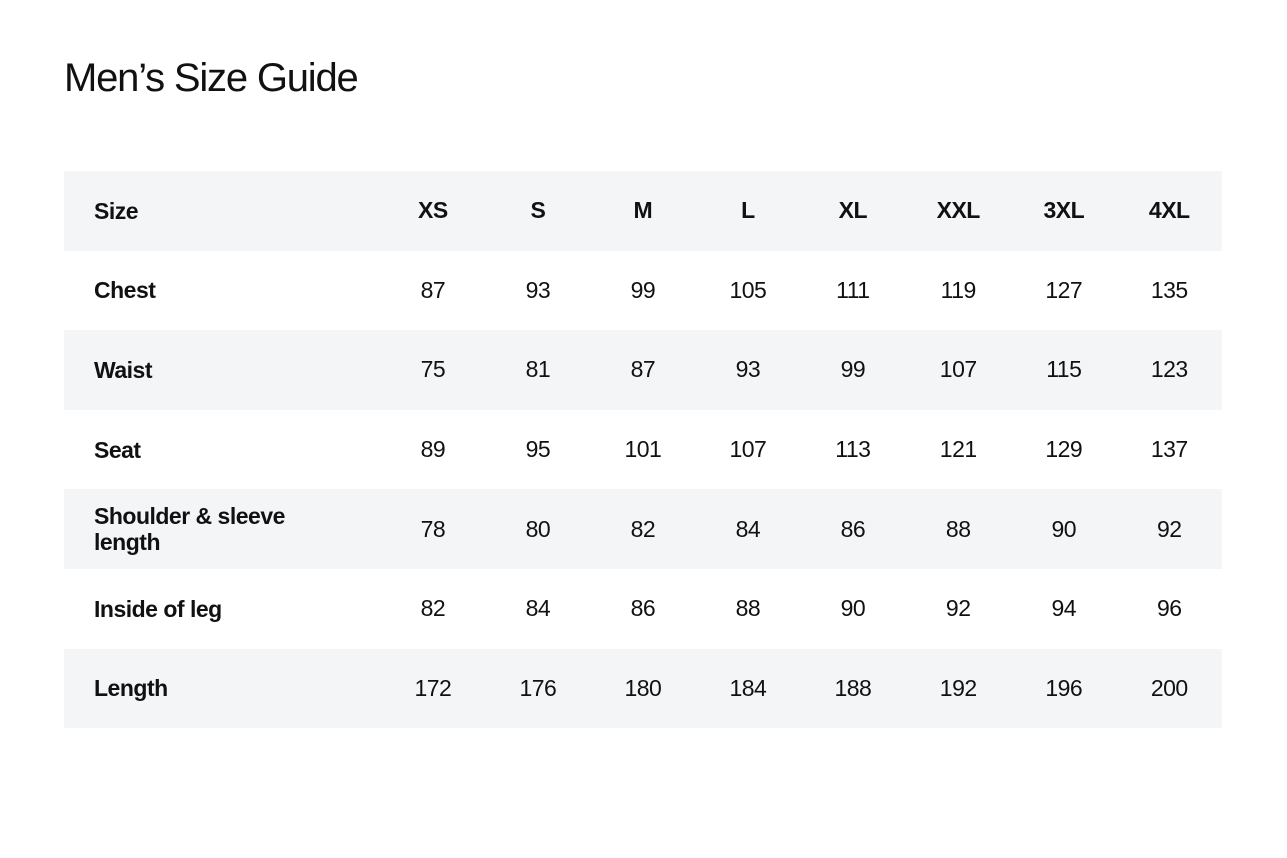  Describe the element at coordinates (748, 687) in the screenshot. I see `value-cell: 184` at that location.